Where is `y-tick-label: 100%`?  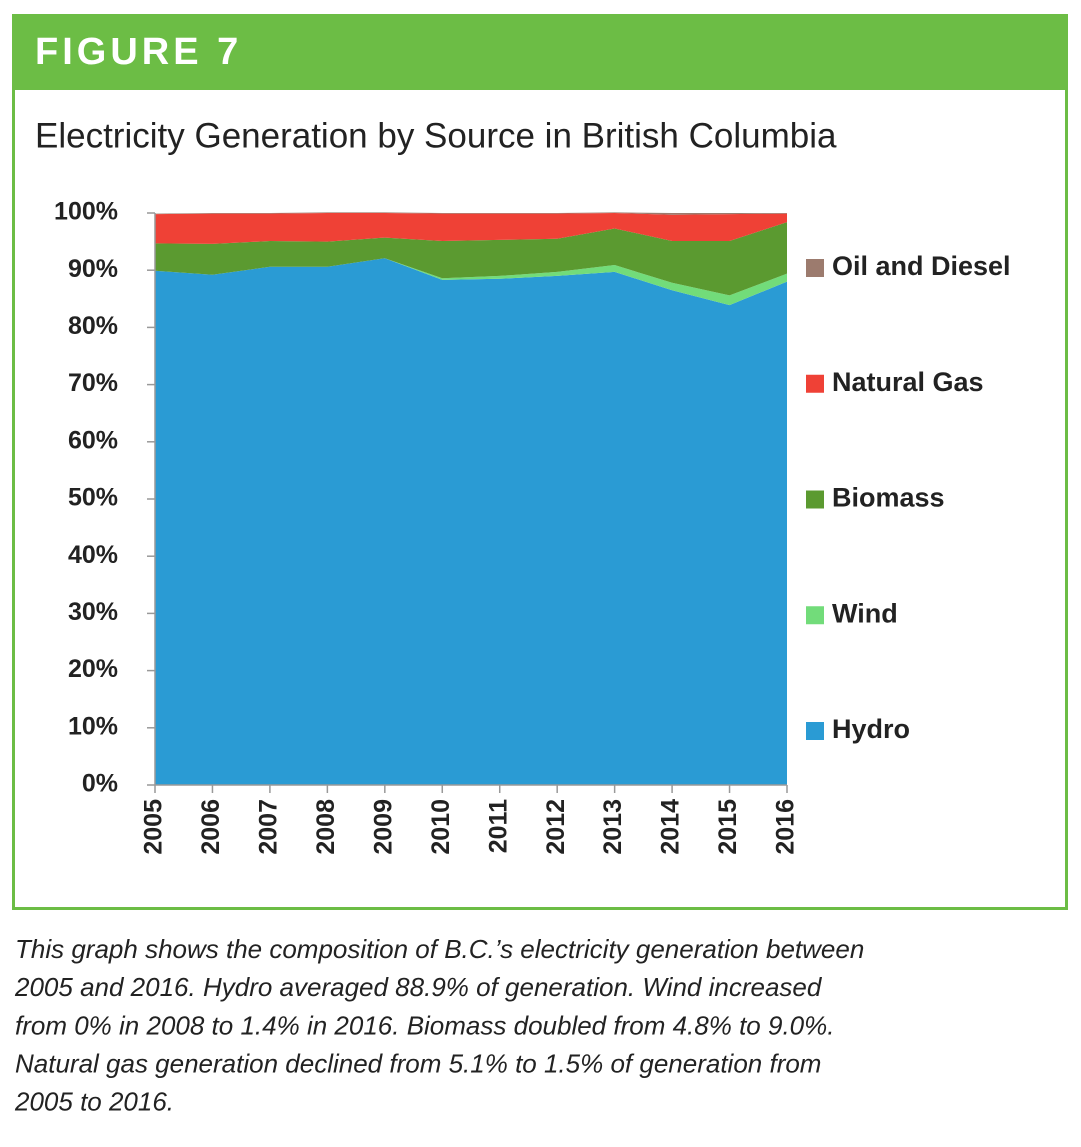
y-tick-label: 100% is located at coordinates (86, 212).